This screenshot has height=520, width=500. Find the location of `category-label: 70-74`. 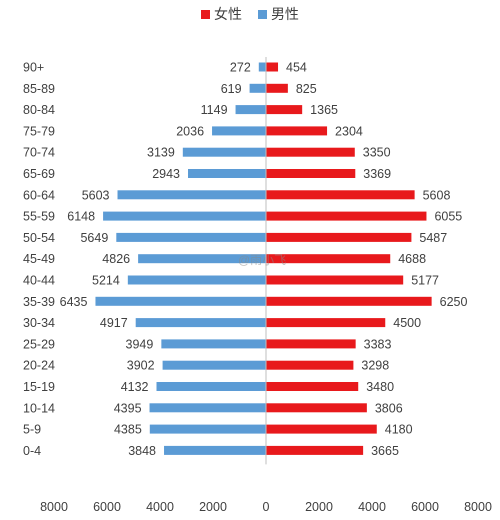

category-label: 70-74 is located at coordinates (39, 153).